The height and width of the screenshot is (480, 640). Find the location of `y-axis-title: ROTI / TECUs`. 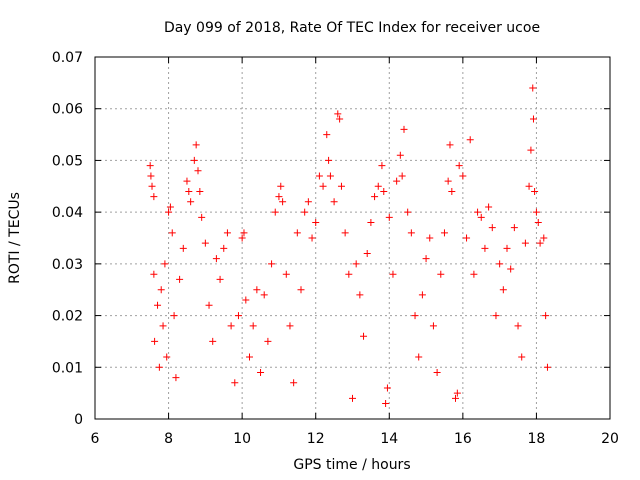

y-axis-title: ROTI / TECUs is located at coordinates (15, 238).